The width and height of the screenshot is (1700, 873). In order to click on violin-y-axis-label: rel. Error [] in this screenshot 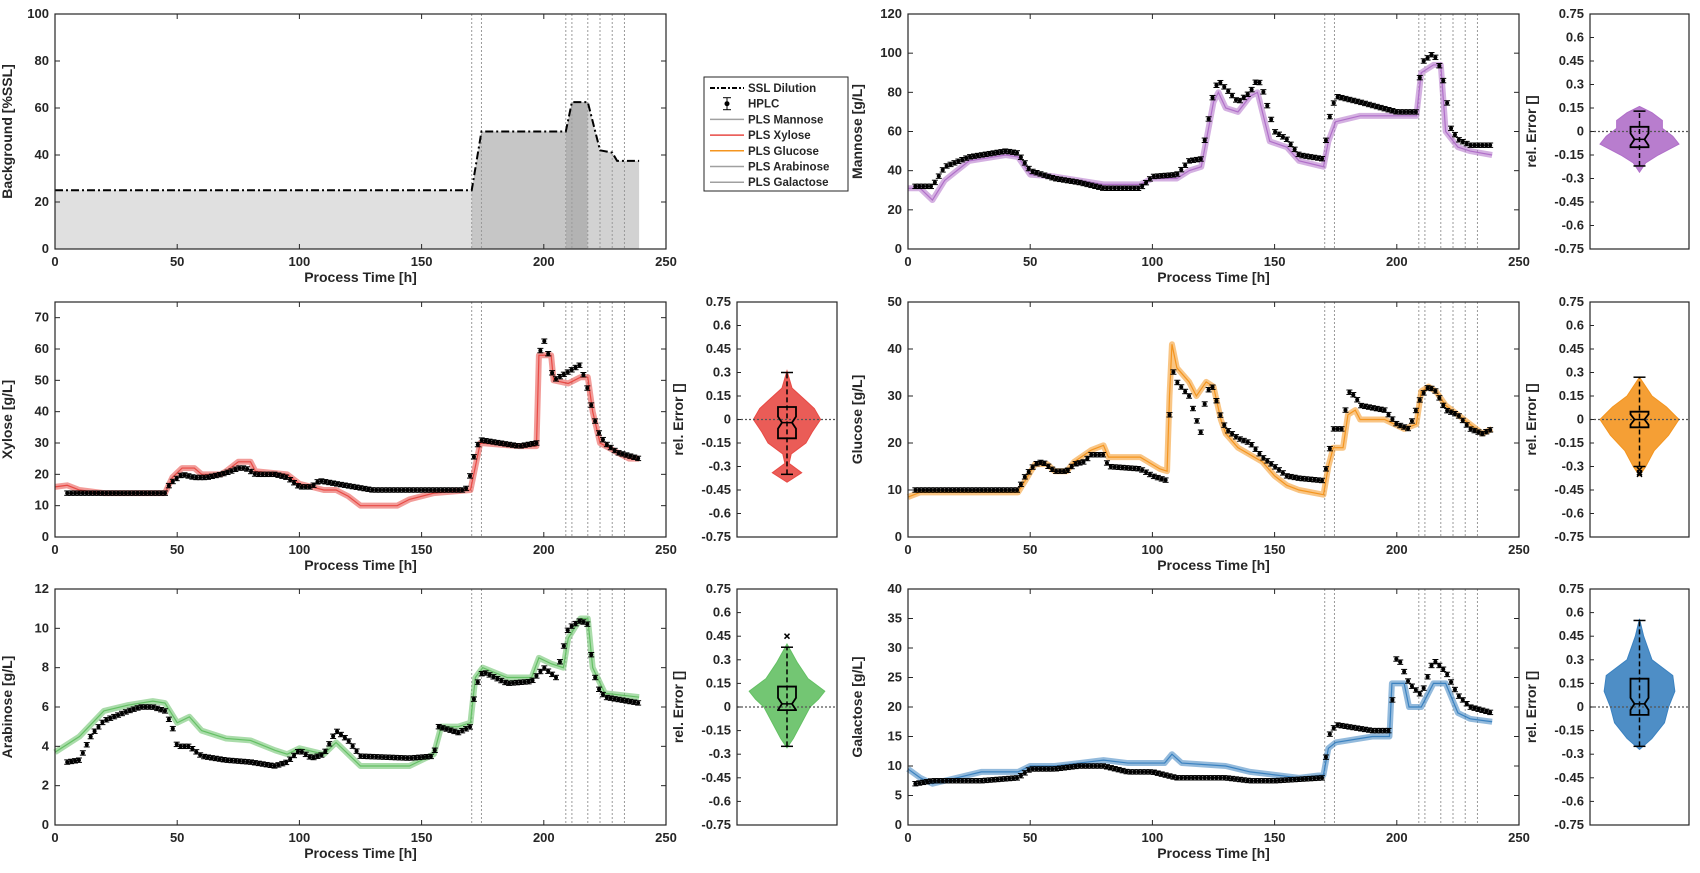, I will do `click(1531, 419)`.